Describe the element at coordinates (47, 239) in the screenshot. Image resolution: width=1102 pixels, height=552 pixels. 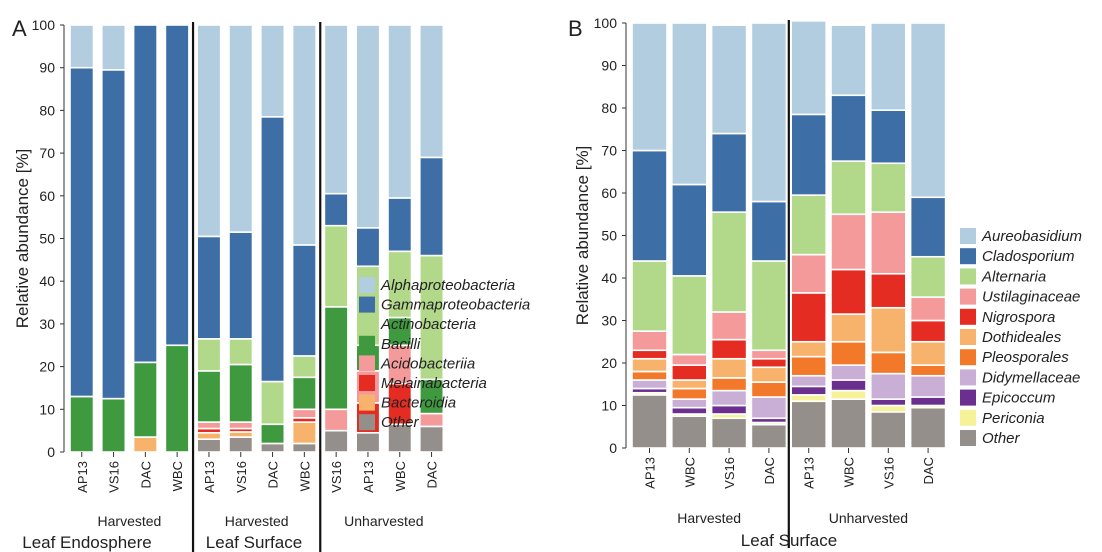
I see `panel-a-y-tick-label: 50` at that location.